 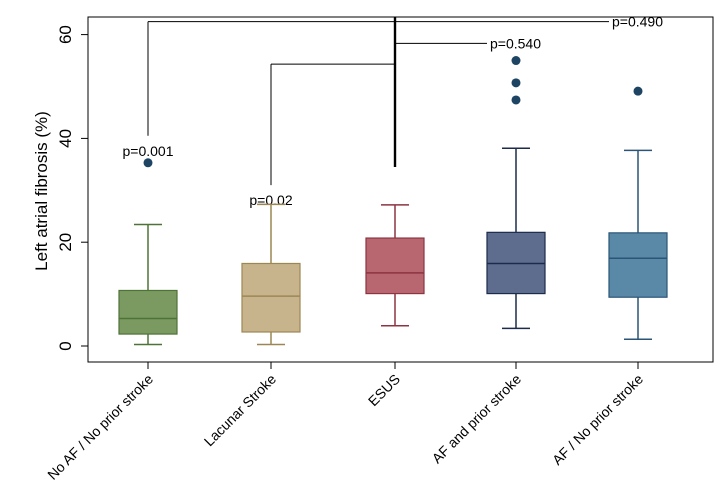 What do you see at coordinates (41, 191) in the screenshot?
I see `y-axis-label: Left atrial fibrosis (%)` at bounding box center [41, 191].